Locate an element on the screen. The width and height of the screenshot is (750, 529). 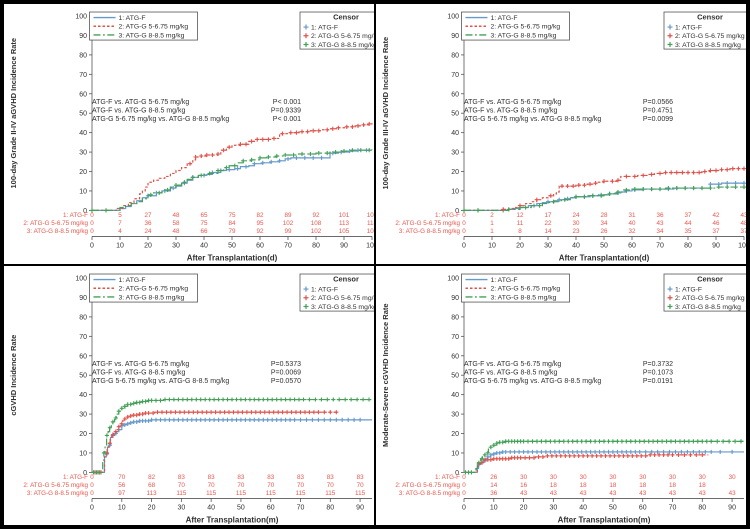
x-tick-label: 0 is located at coordinates (464, 245).